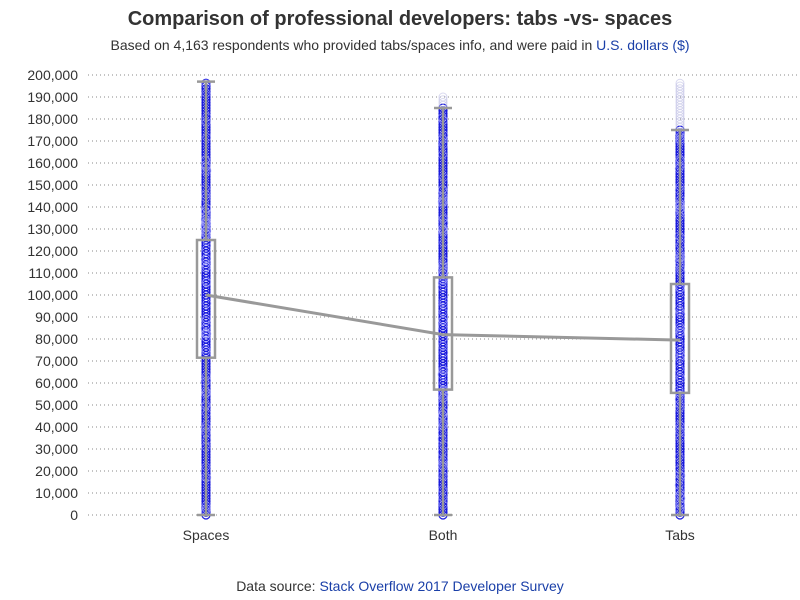  What do you see at coordinates (56, 317) in the screenshot?
I see `y-tick-label: 90,000` at bounding box center [56, 317].